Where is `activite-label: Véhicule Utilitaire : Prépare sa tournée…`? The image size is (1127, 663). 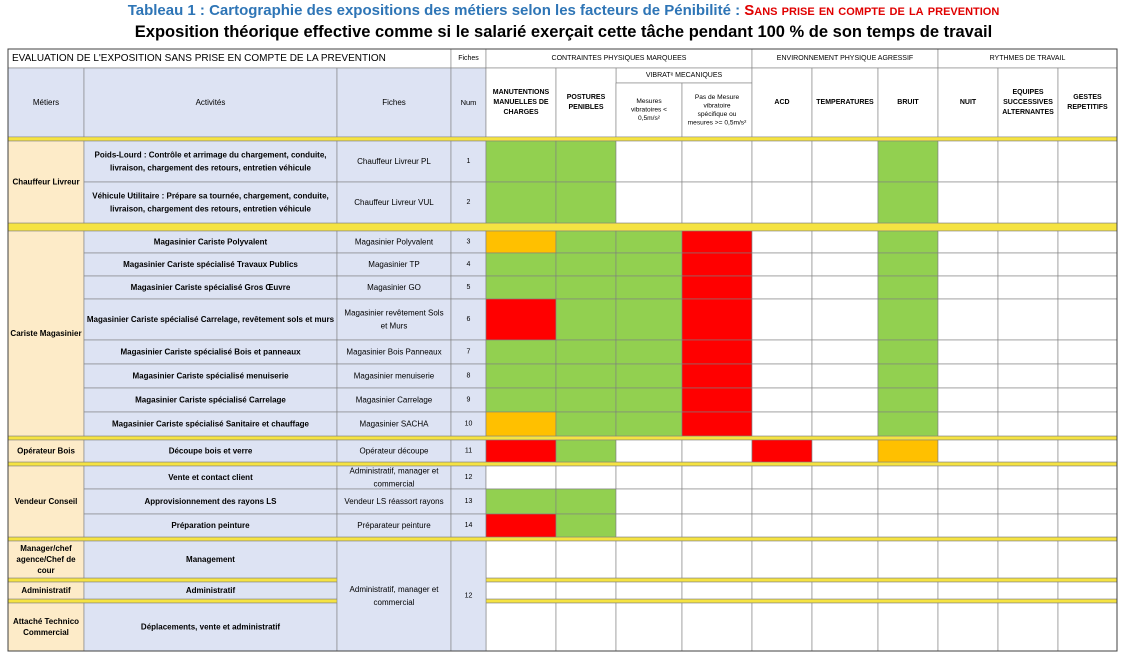 activite-label: Véhicule Utilitaire : Prépare sa tournée… is located at coordinates (210, 196).